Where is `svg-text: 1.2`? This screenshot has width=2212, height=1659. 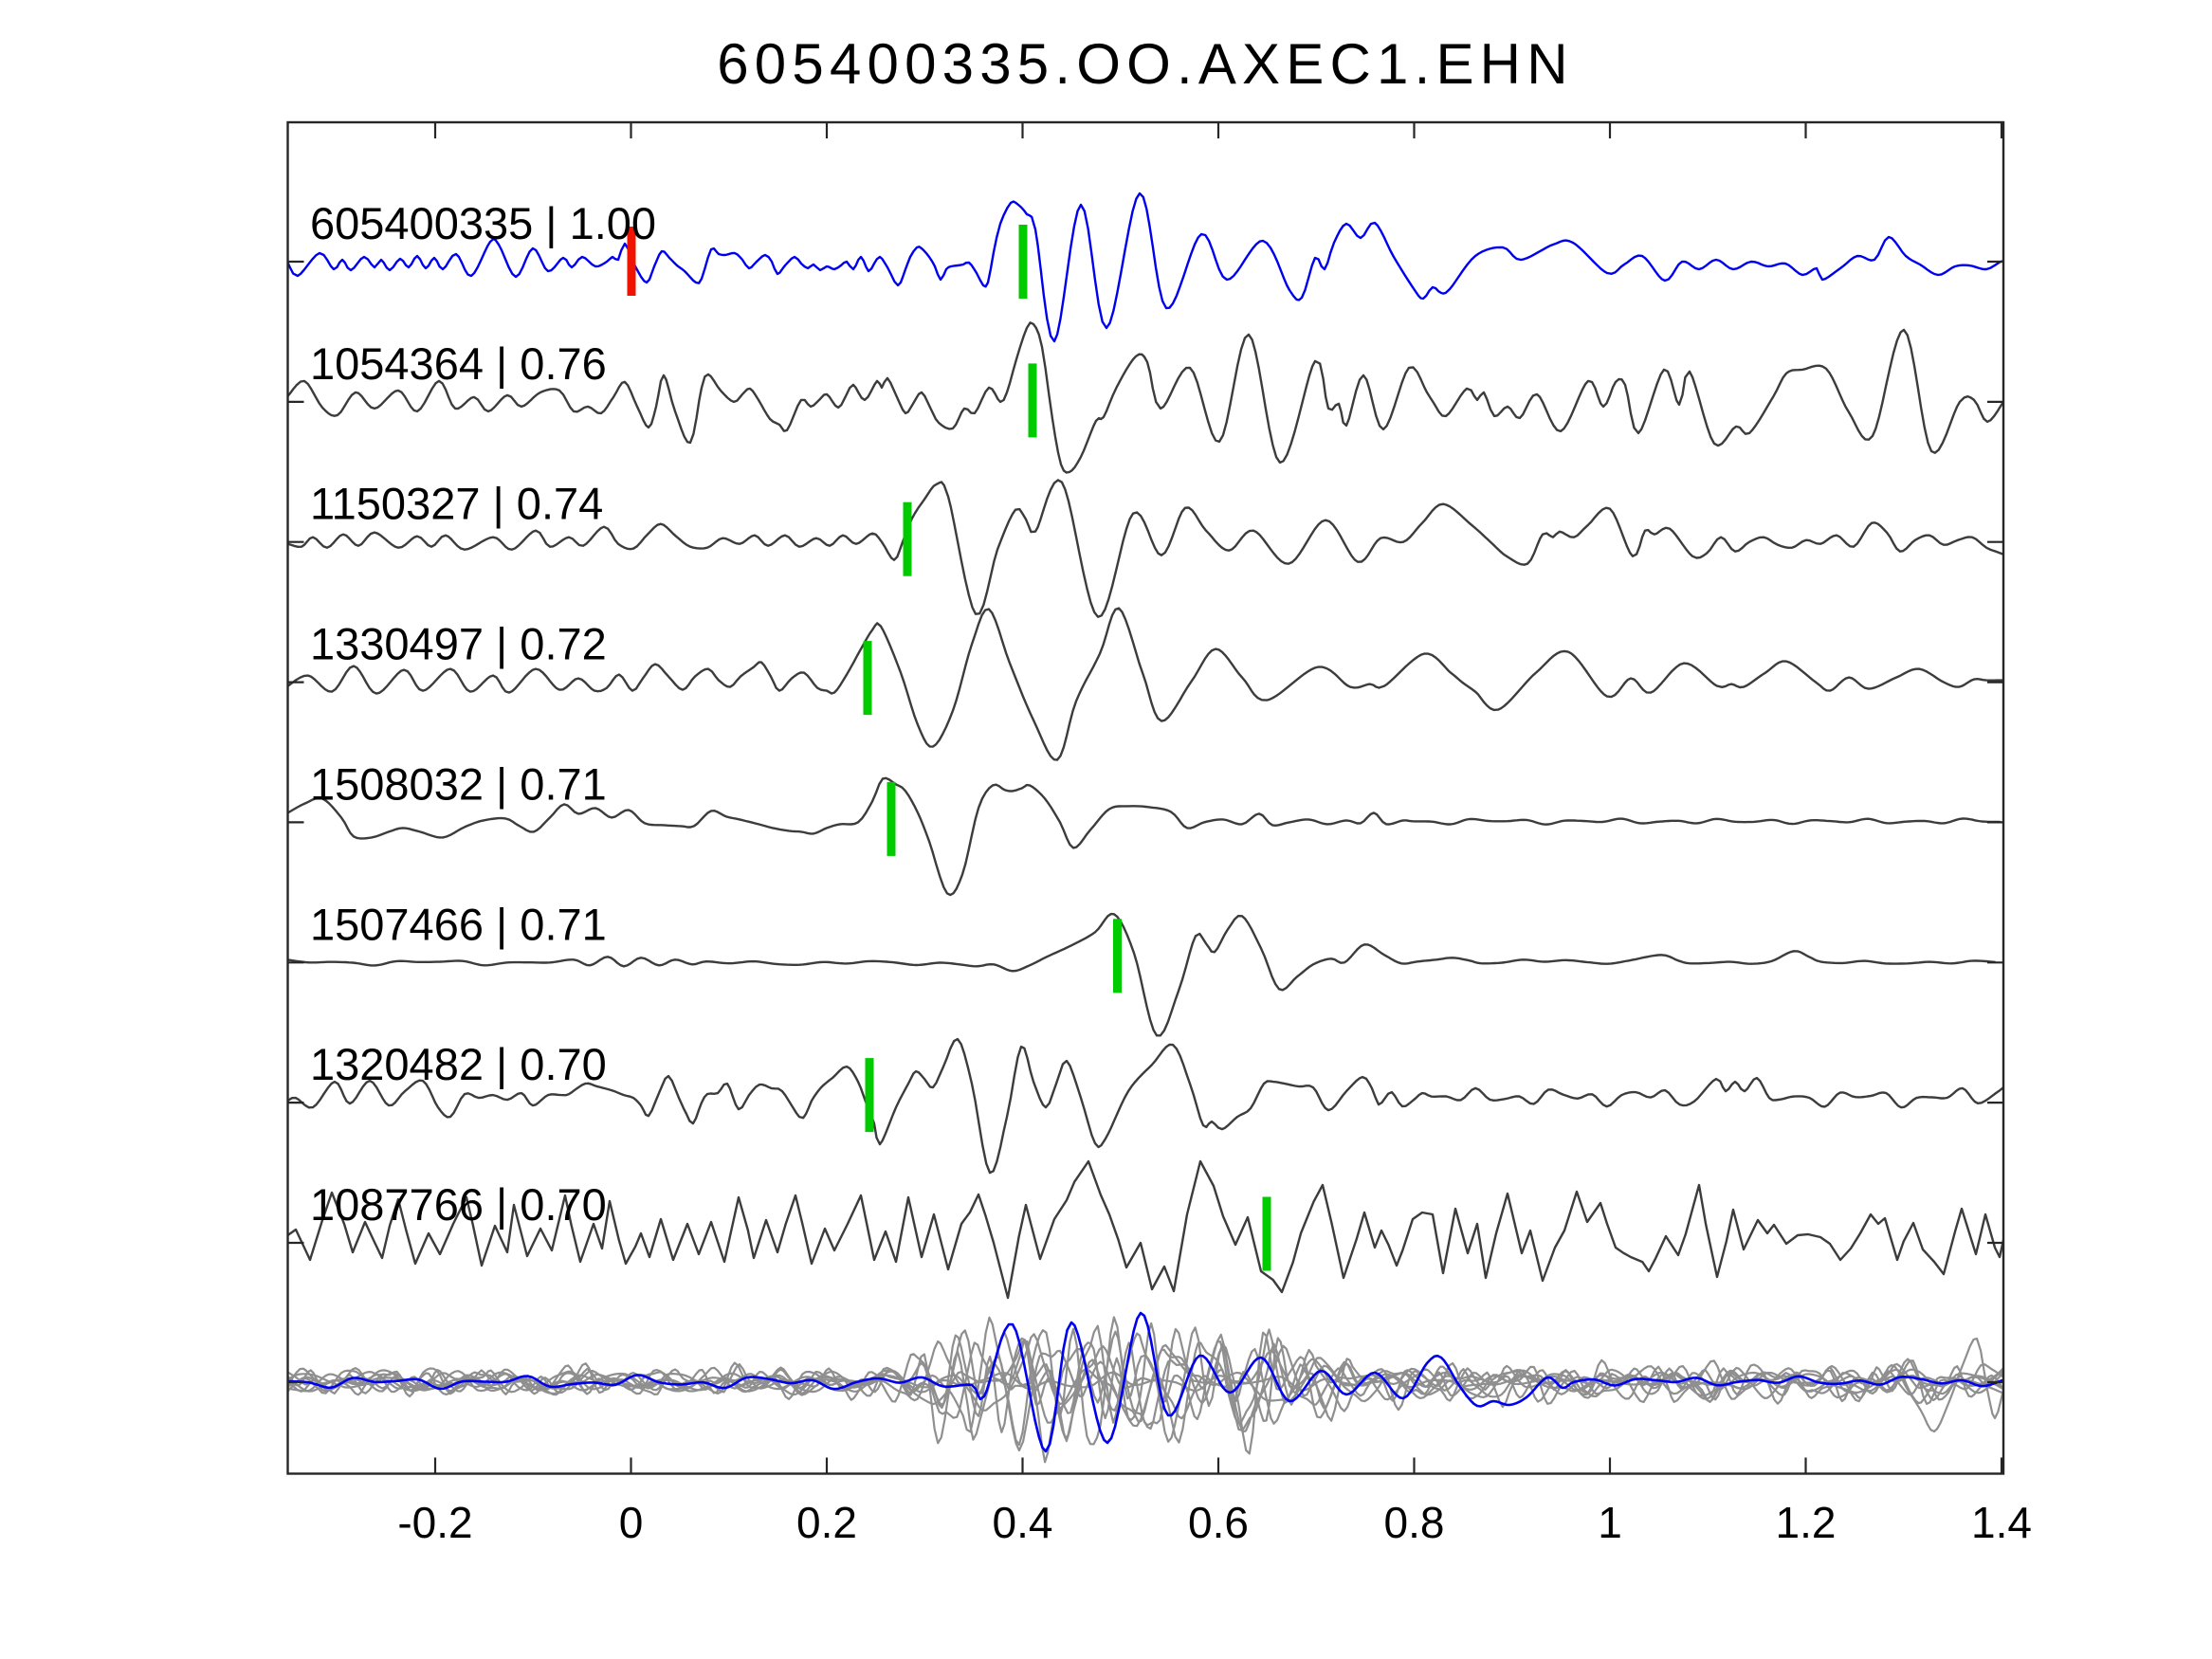 svg-text: 1.2 is located at coordinates (1806, 1522).